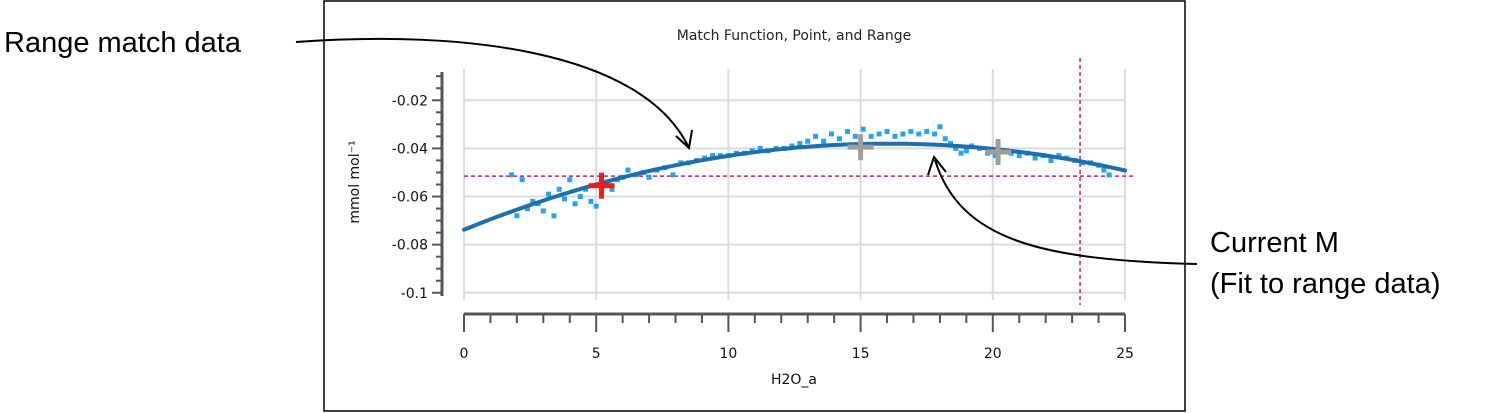  I want to click on x-tick-label: 0, so click(464, 354).